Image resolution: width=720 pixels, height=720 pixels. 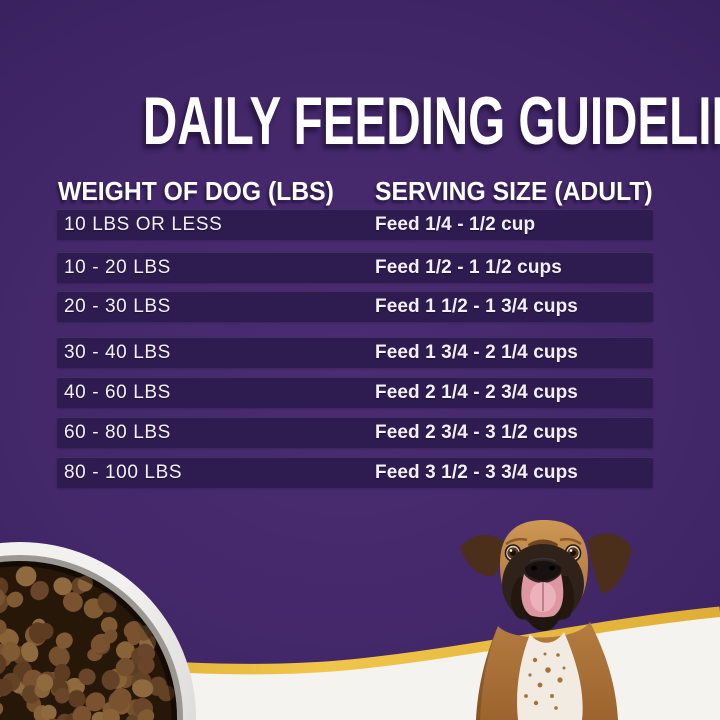 What do you see at coordinates (476, 392) in the screenshot?
I see `serving-cell: Feed 2 1/4 - 2 3/4 cups` at bounding box center [476, 392].